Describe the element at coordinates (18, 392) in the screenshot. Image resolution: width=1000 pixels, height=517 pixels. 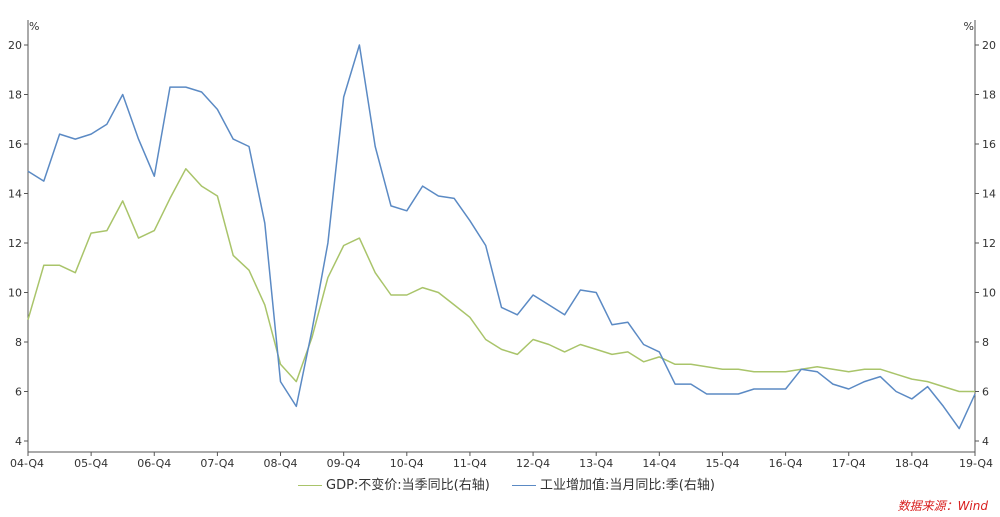
I see `left-y-tick-label: 6` at that location.